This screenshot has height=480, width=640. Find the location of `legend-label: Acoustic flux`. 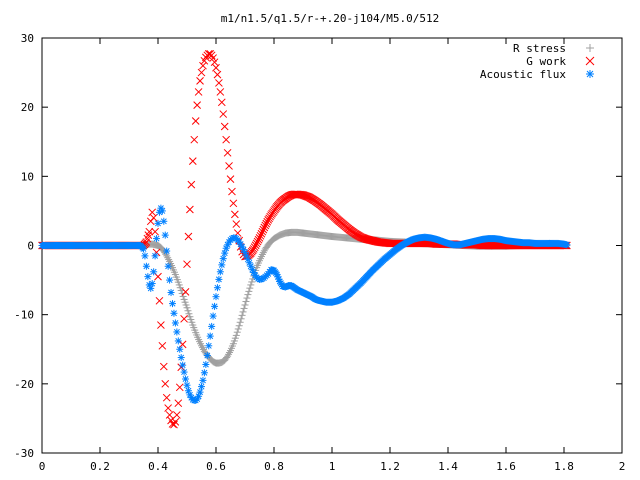

legend-label: Acoustic flux is located at coordinates (523, 74).